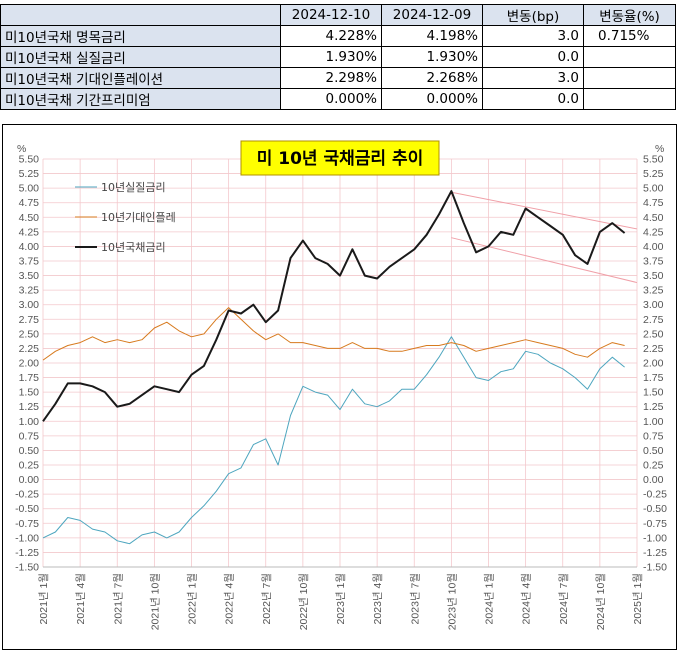  Describe the element at coordinates (193, 598) in the screenshot. I see `x-tick-label: 2022년 1월` at that location.